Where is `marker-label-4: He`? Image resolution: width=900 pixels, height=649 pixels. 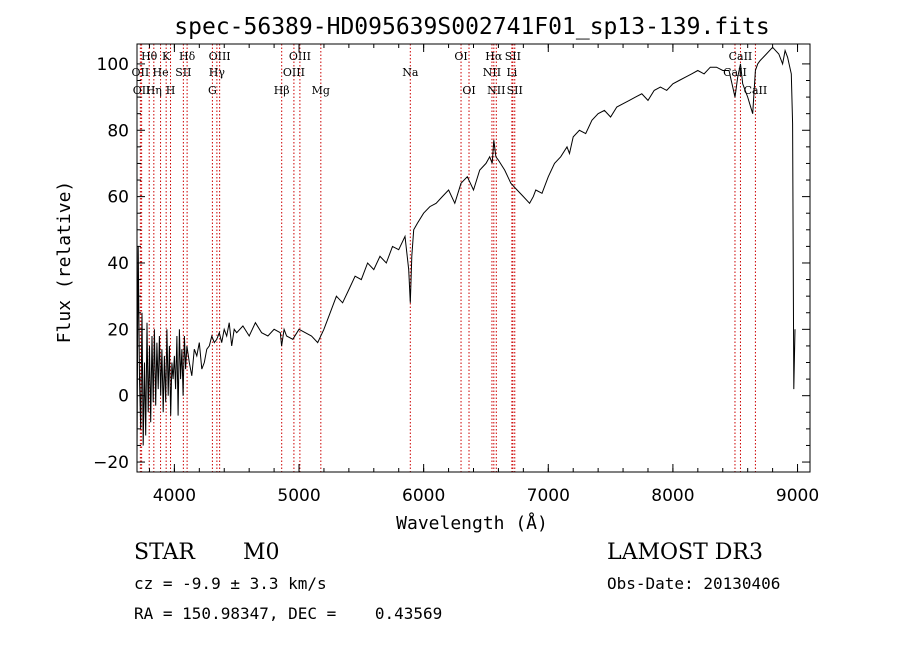 marker-label-4: He is located at coordinates (161, 72).